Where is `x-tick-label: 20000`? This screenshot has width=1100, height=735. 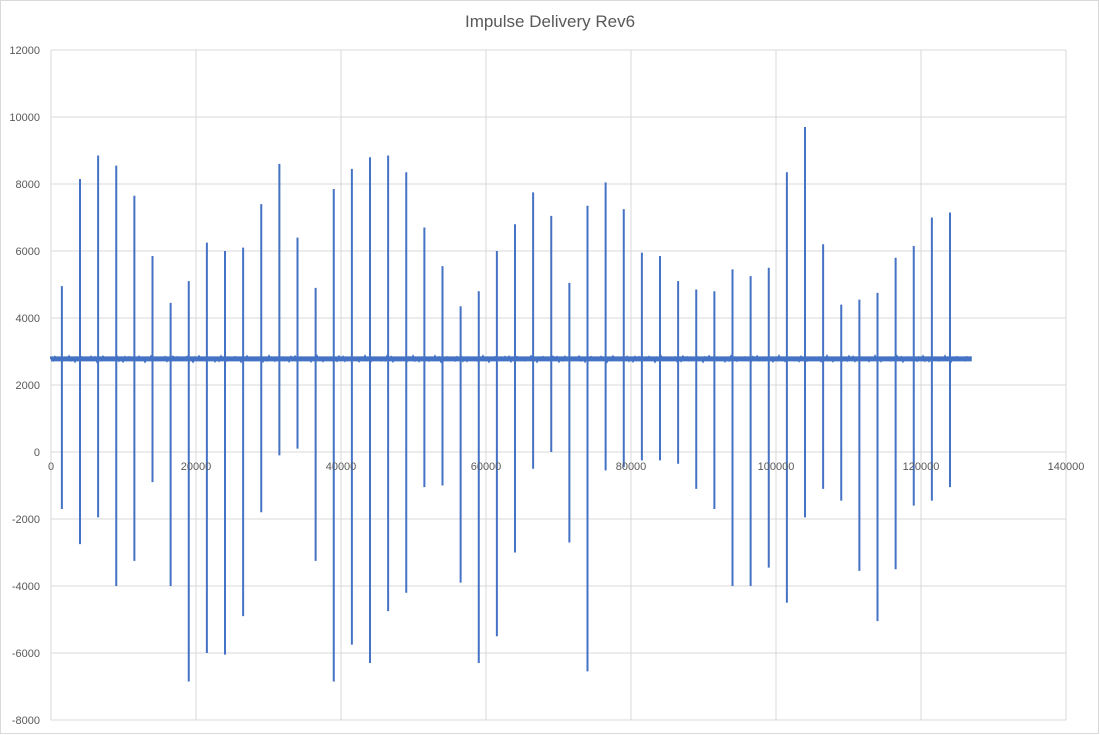 x-tick-label: 20000 is located at coordinates (196, 467).